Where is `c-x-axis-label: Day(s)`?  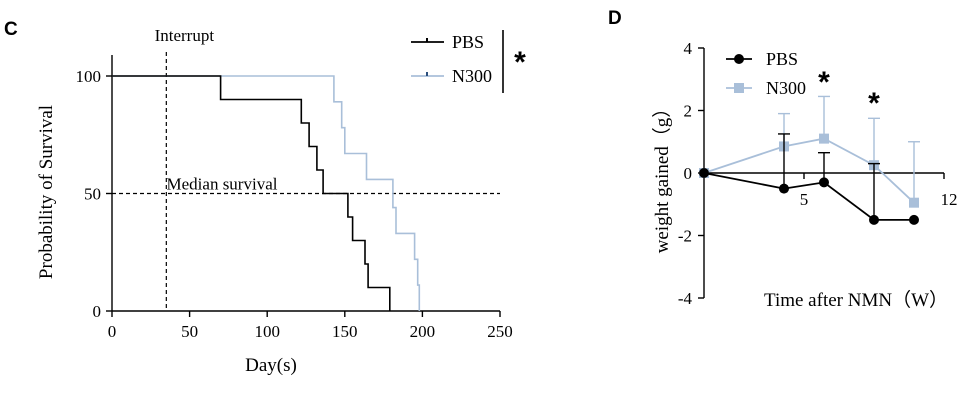 c-x-axis-label: Day(s) is located at coordinates (271, 365).